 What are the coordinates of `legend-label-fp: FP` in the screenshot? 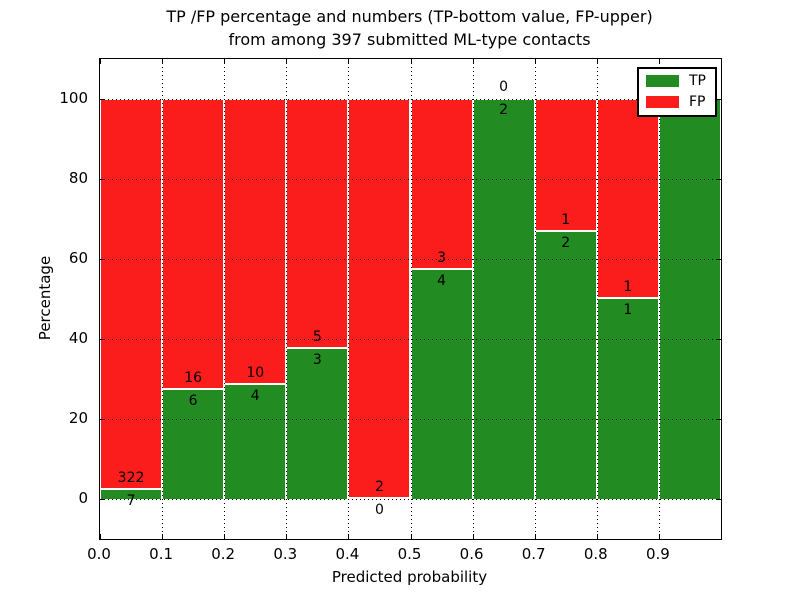 It's located at (697, 102).